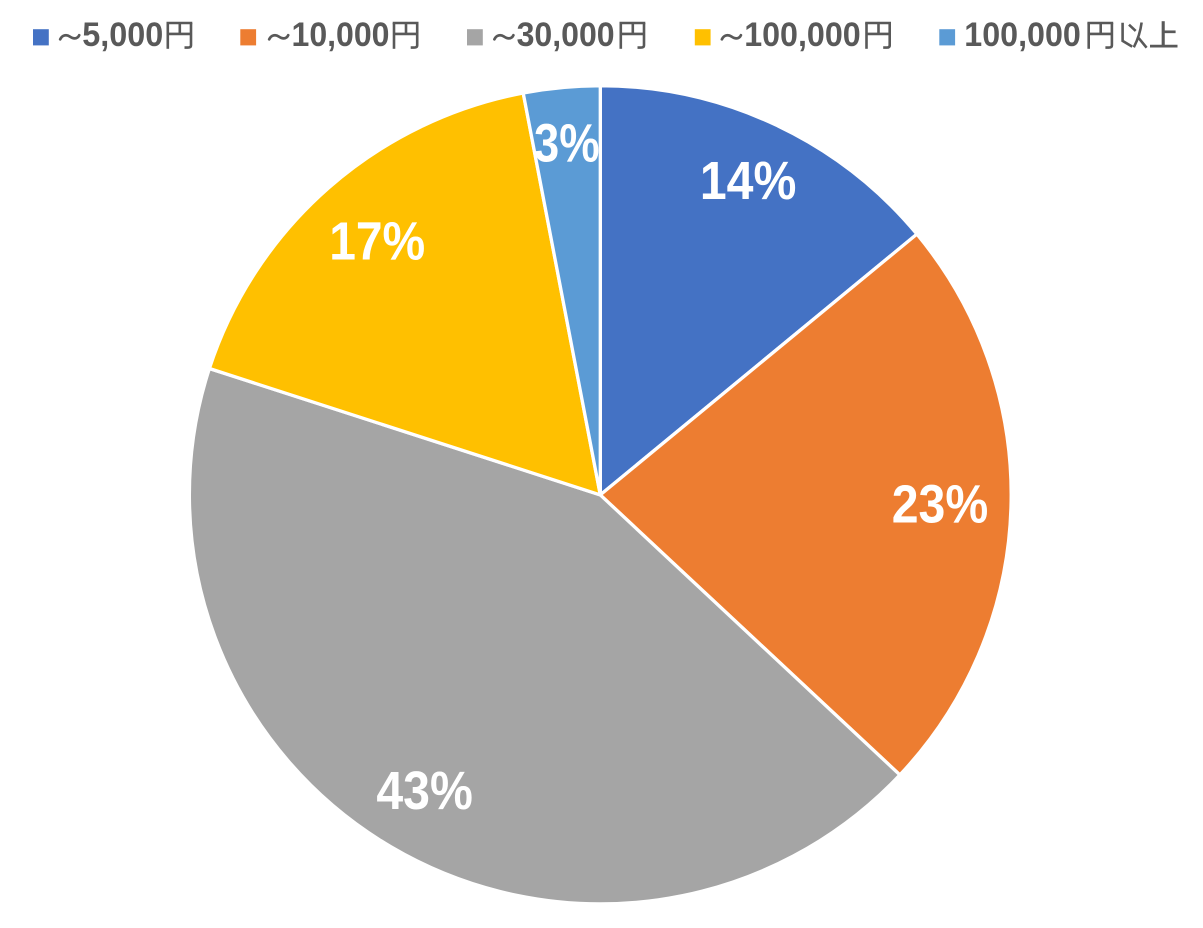  What do you see at coordinates (424, 791) in the screenshot?
I see `svg-text: 43%` at bounding box center [424, 791].